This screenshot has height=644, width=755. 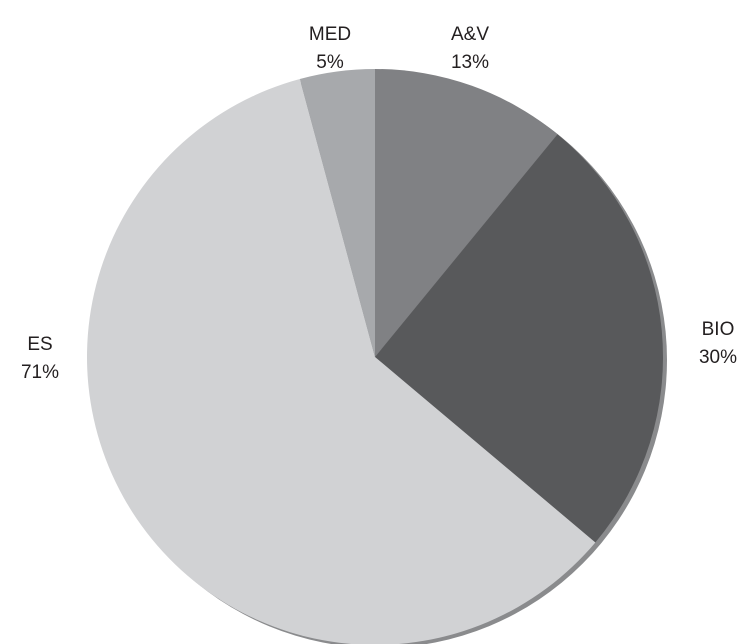 I want to click on slice-label: BIO, so click(x=718, y=329).